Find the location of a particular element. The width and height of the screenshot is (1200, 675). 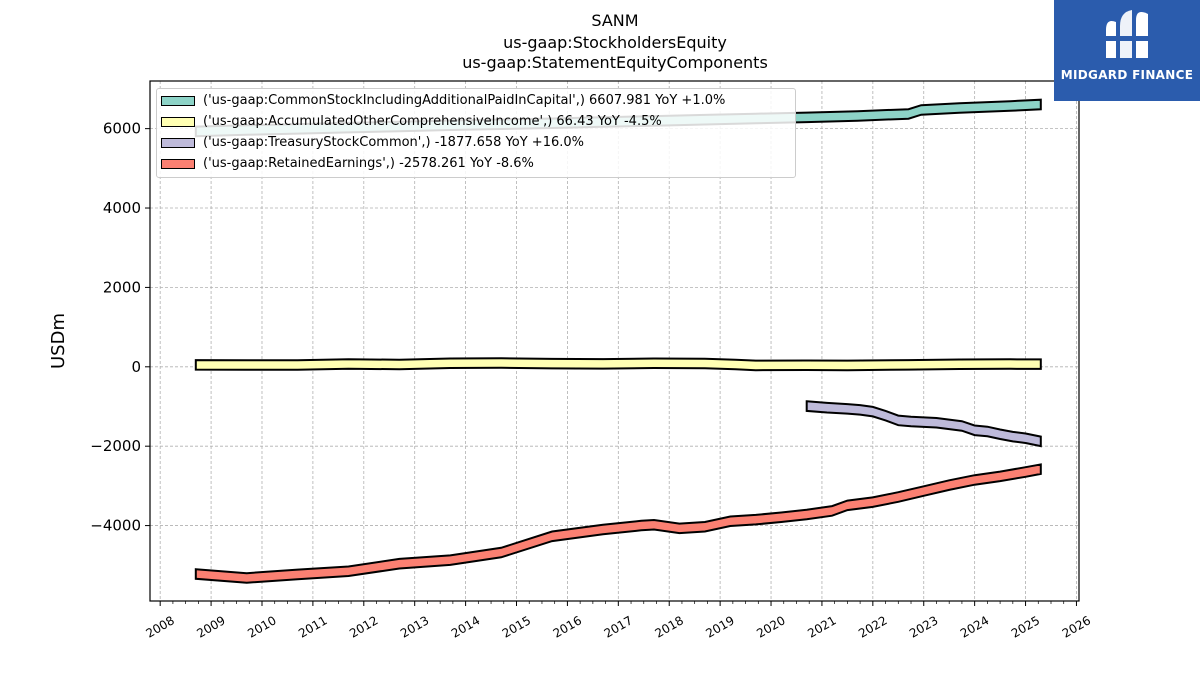

x-tick-label: 2024 is located at coordinates (974, 626).